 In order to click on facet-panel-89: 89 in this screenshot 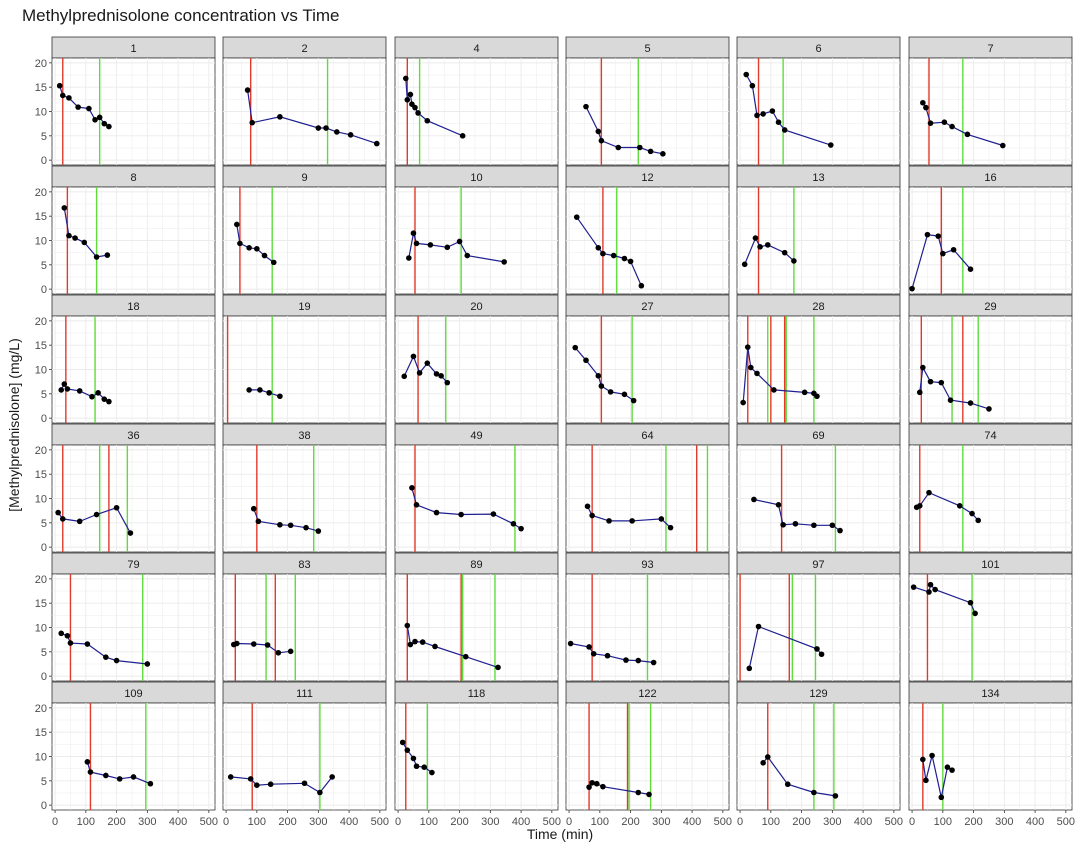, I will do `click(476, 617)`.